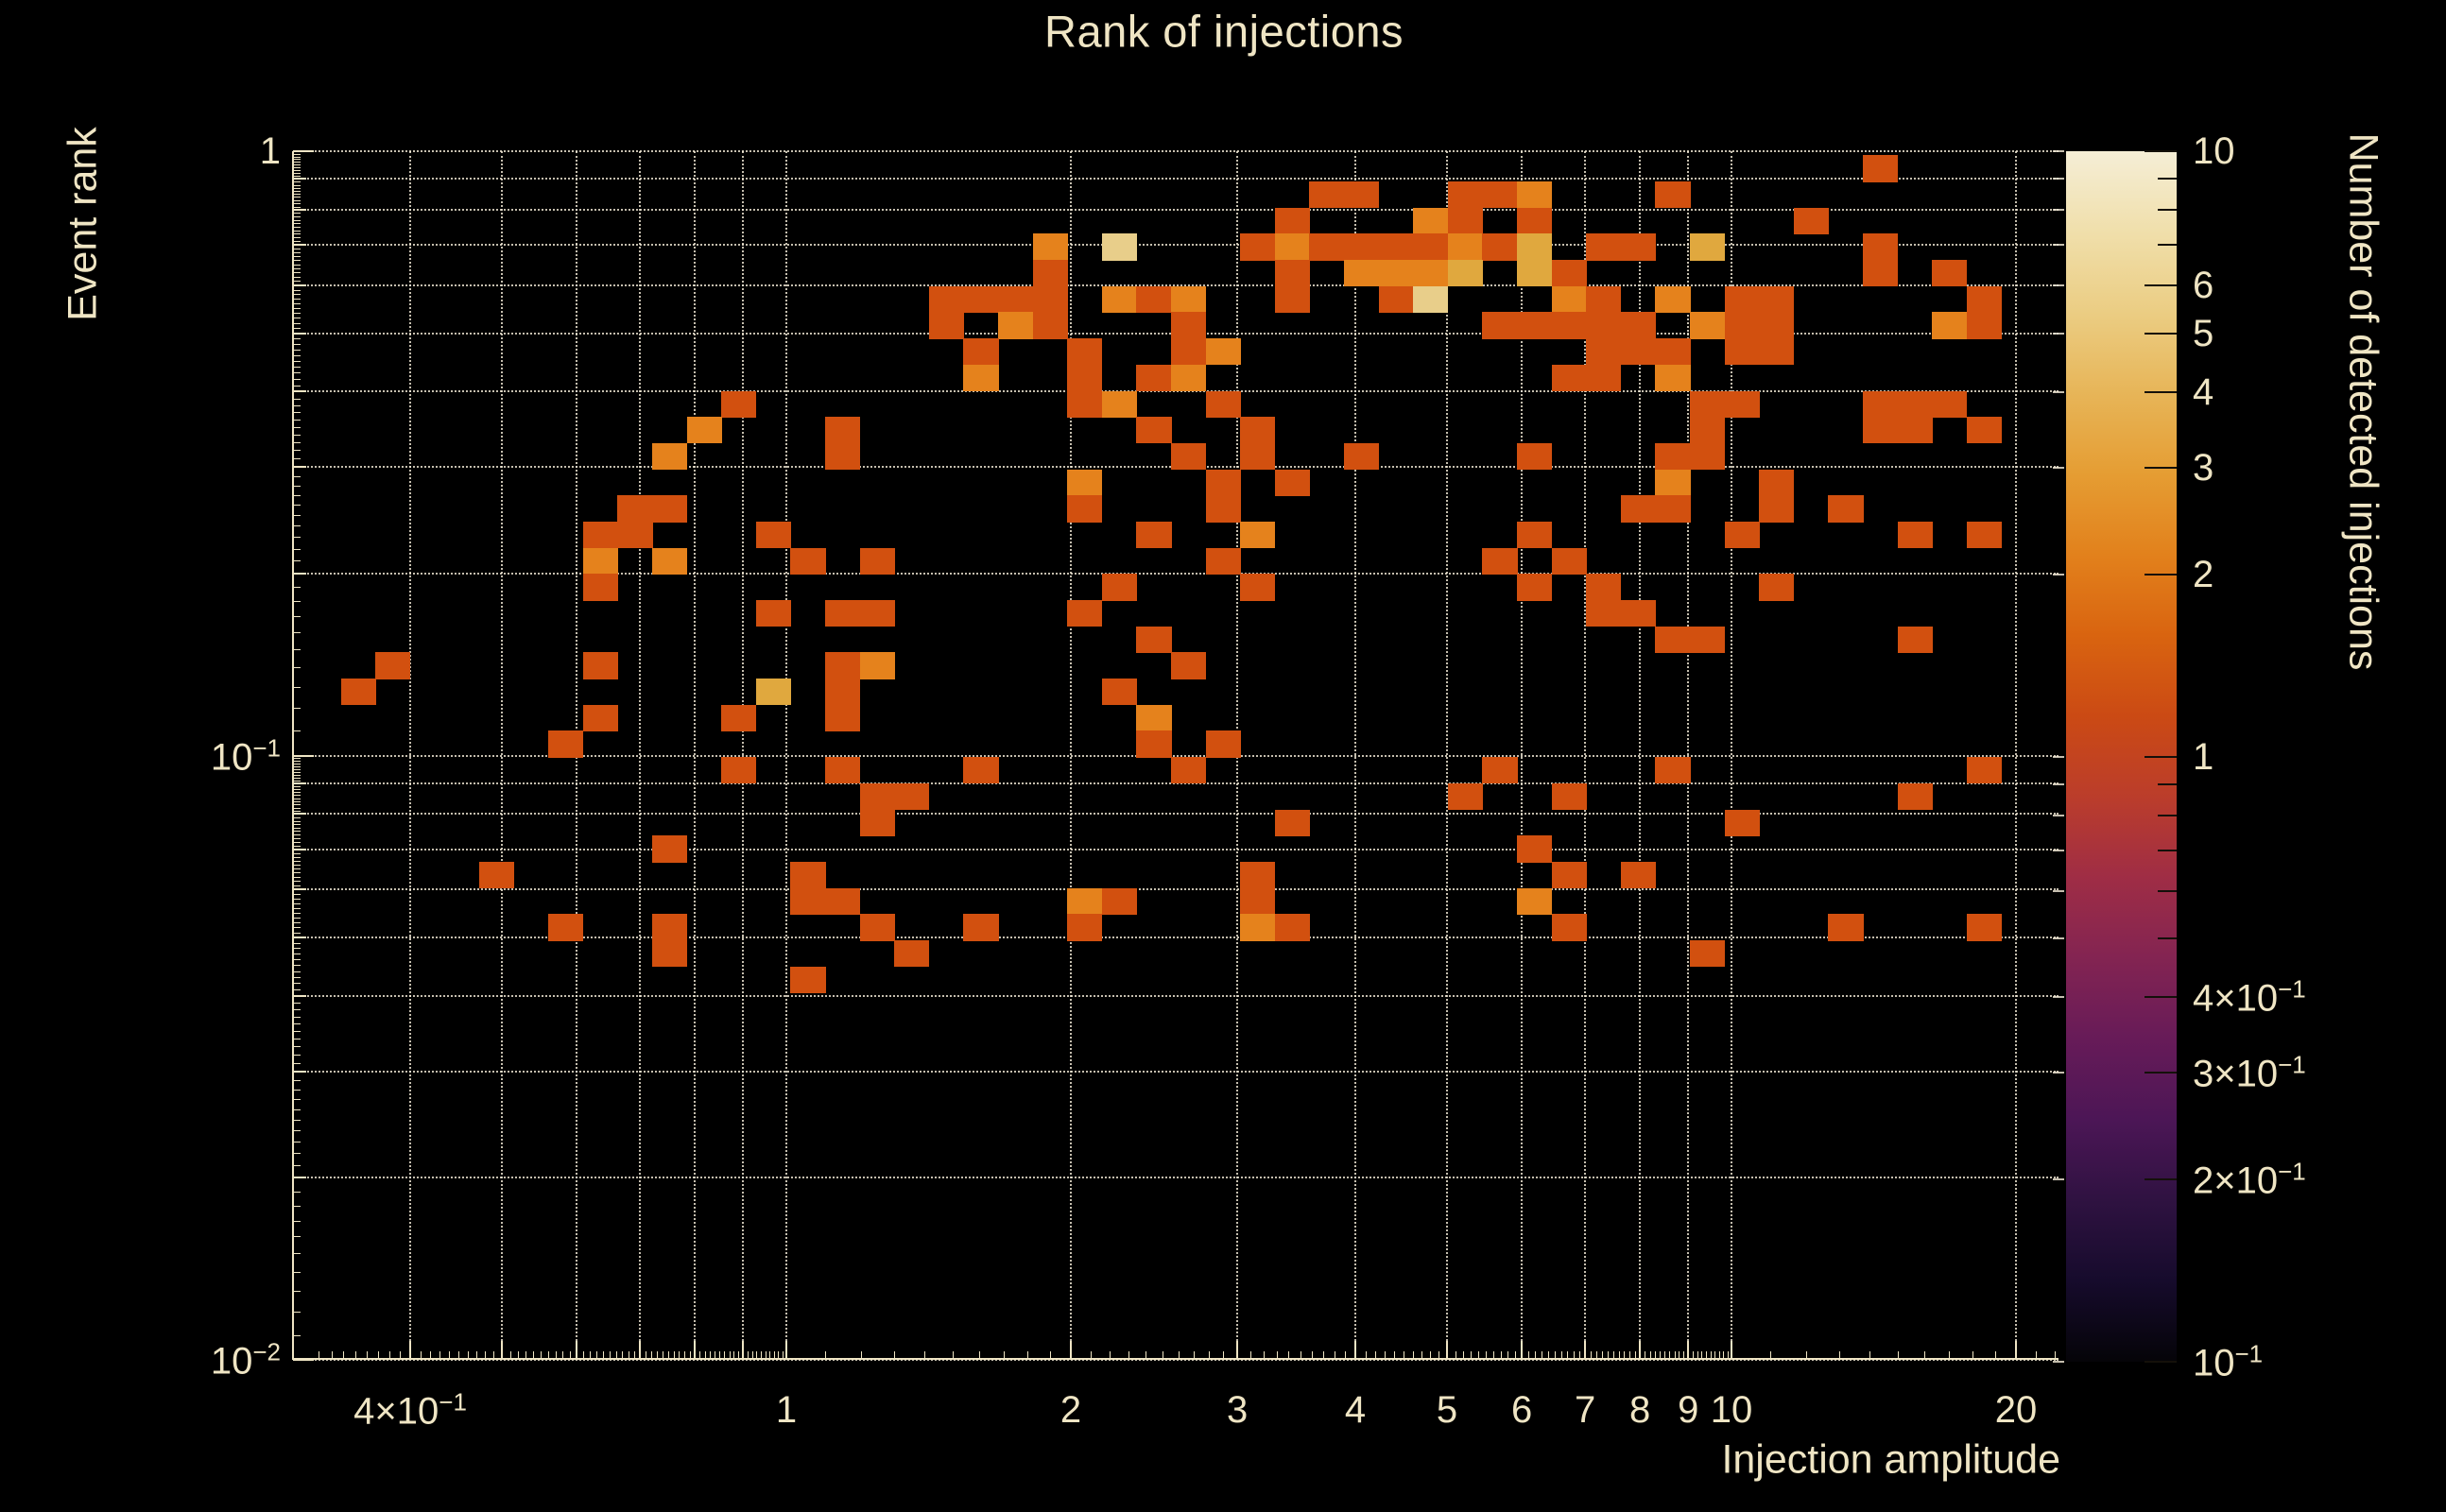 The width and height of the screenshot is (2446, 1512). What do you see at coordinates (410, 1410) in the screenshot?
I see `x-tick-label: 4×10⁻¹` at bounding box center [410, 1410].